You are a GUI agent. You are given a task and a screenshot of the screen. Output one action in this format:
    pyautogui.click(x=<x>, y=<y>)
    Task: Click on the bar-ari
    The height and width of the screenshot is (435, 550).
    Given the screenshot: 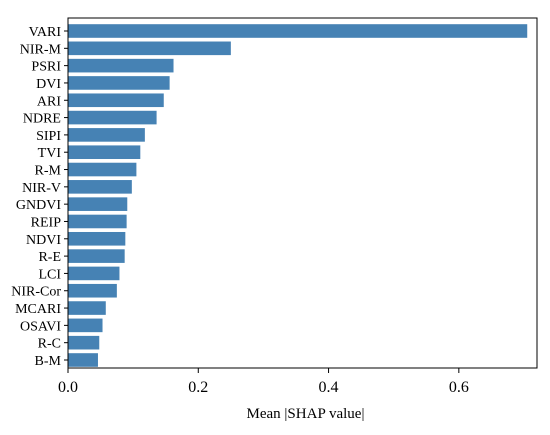 What is the action you would take?
    pyautogui.click(x=116, y=100)
    